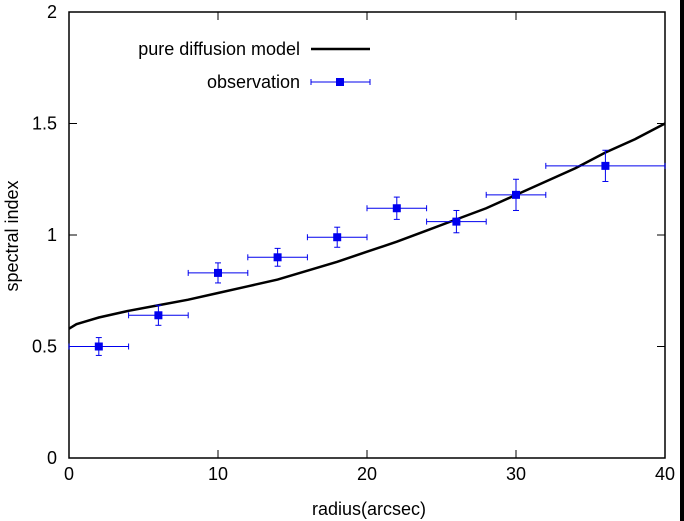 The height and width of the screenshot is (521, 684). I want to click on y-tick-label: 0.5, so click(44, 347).